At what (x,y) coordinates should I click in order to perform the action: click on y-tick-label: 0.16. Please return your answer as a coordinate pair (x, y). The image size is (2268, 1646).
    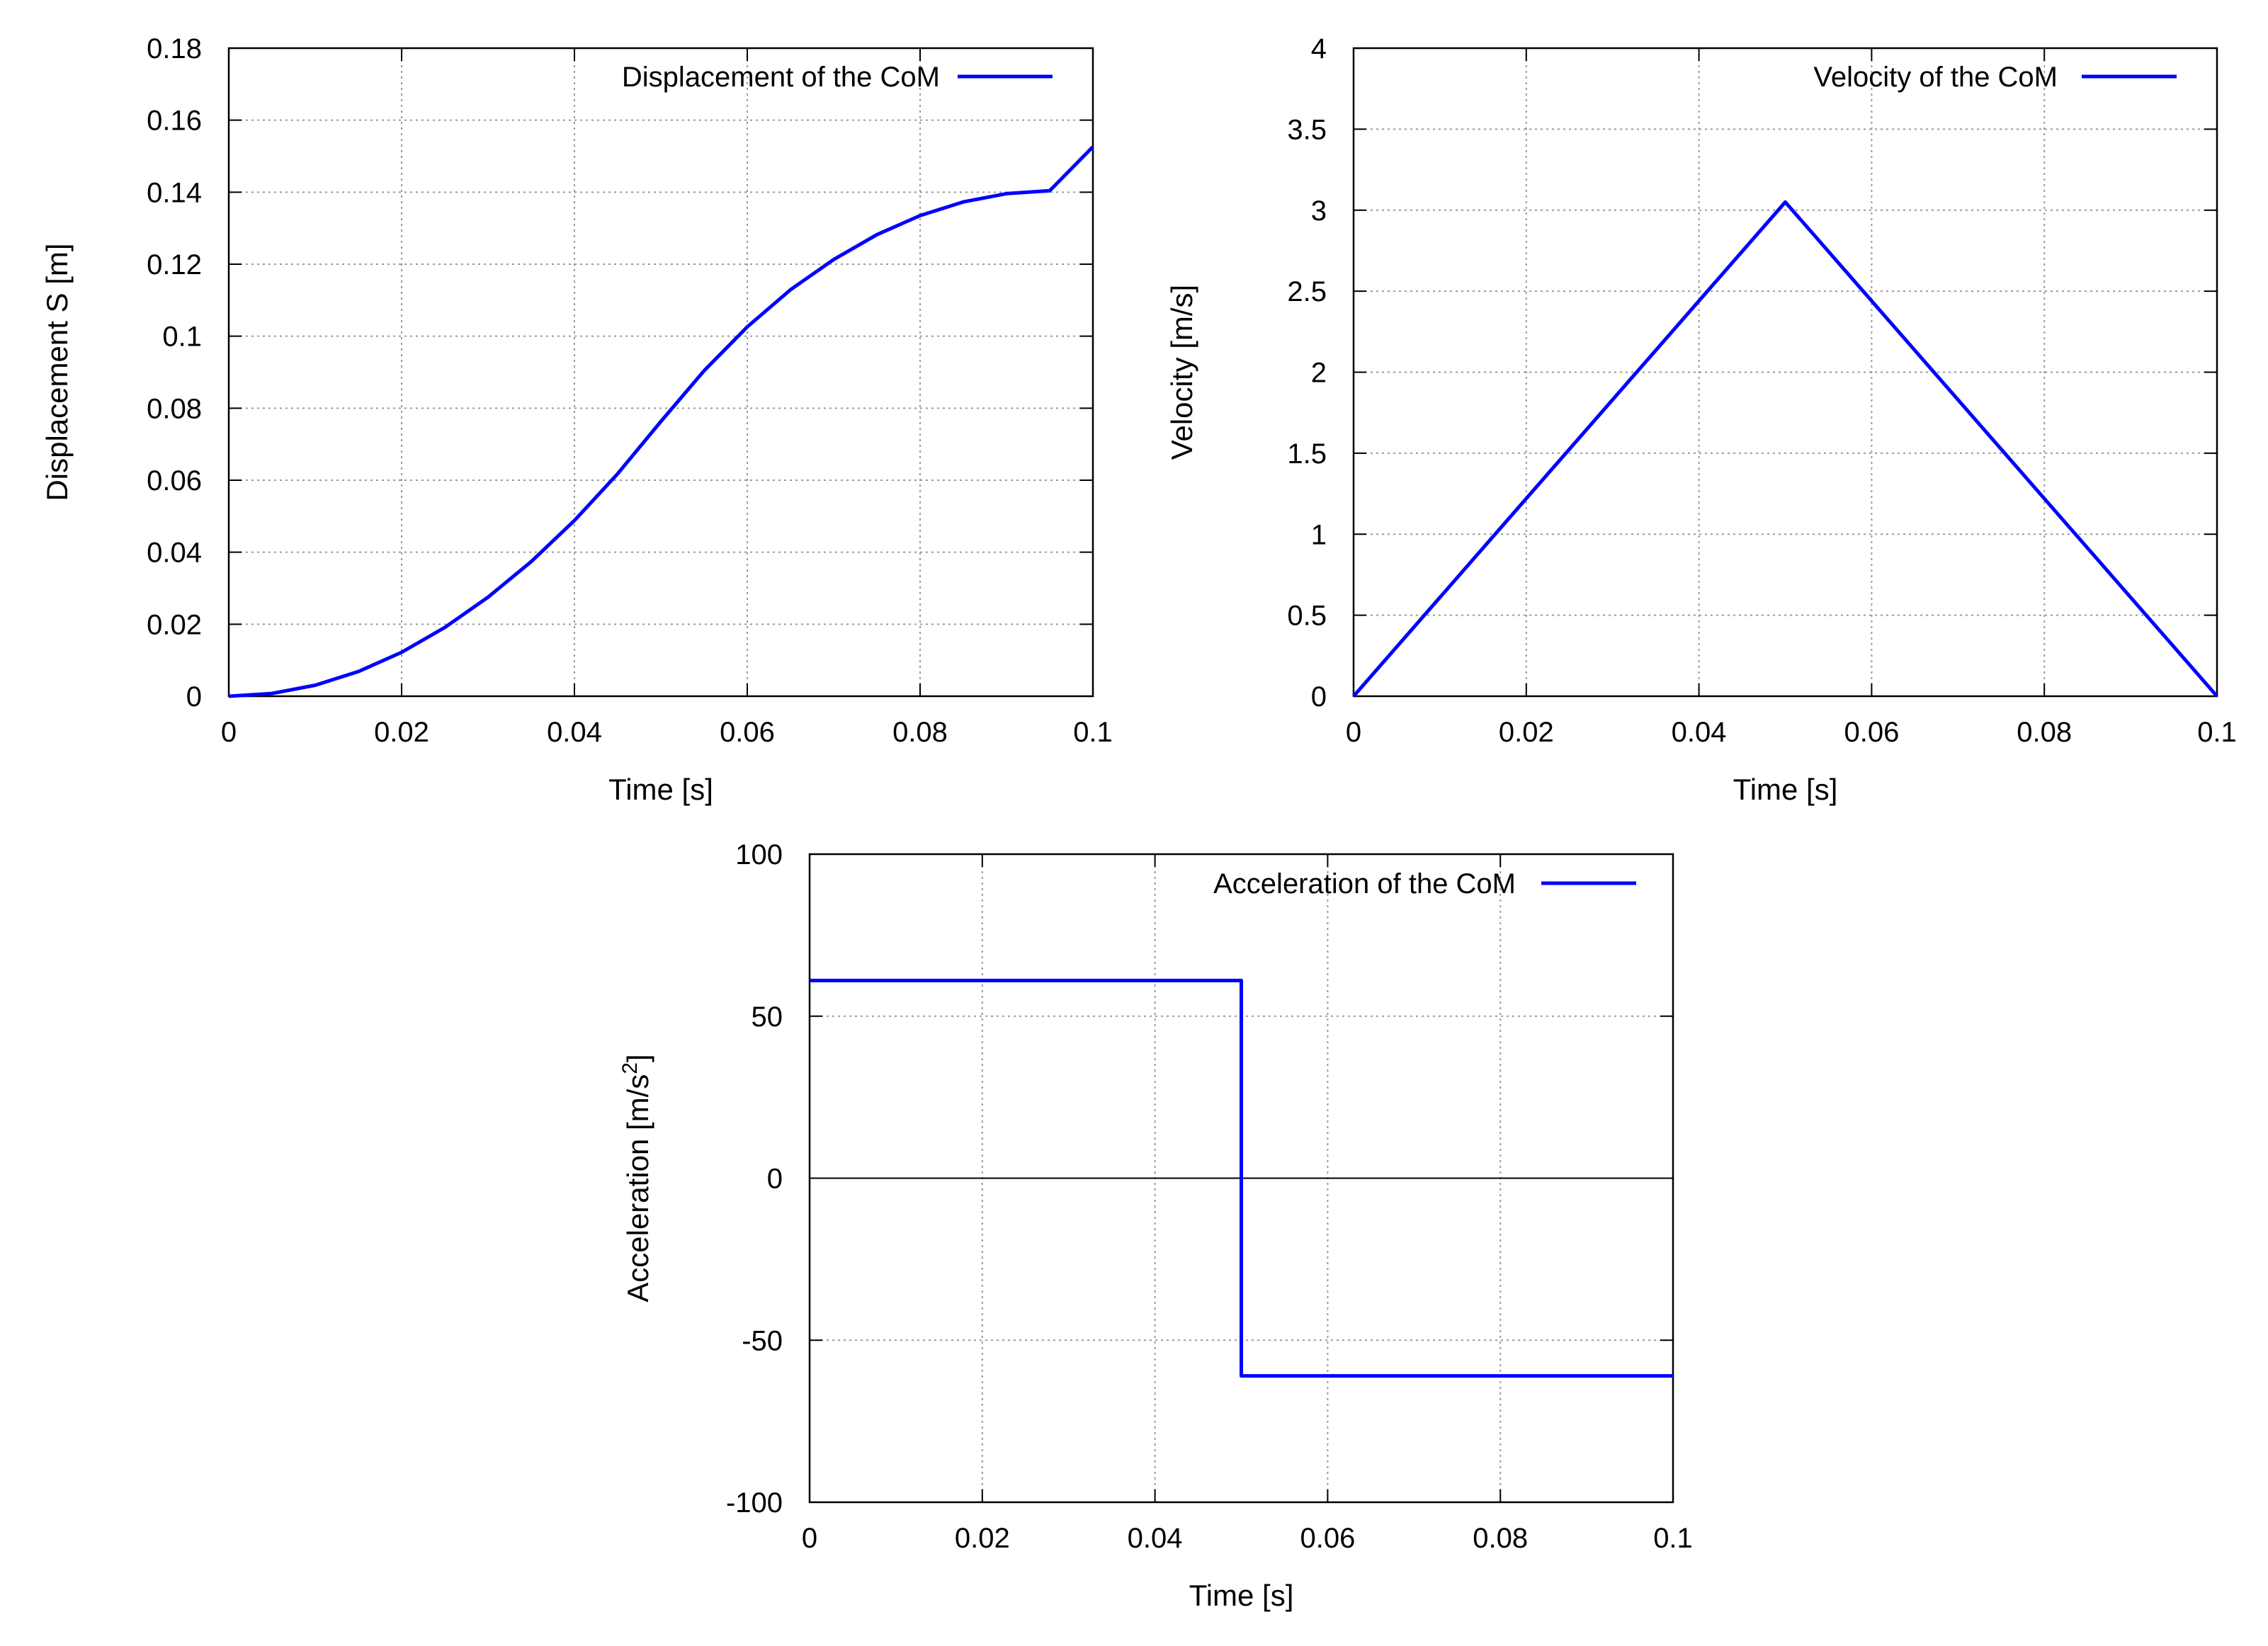
    Looking at the image, I should click on (174, 121).